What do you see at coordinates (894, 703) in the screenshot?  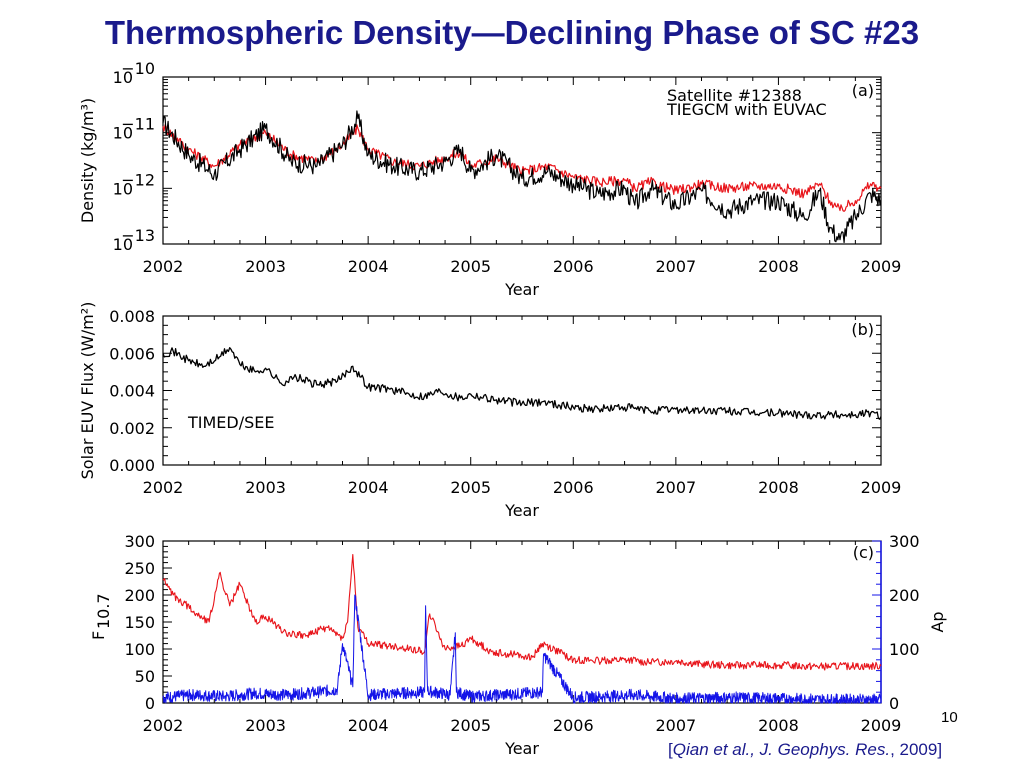 I see `y2-tick-label: 0` at bounding box center [894, 703].